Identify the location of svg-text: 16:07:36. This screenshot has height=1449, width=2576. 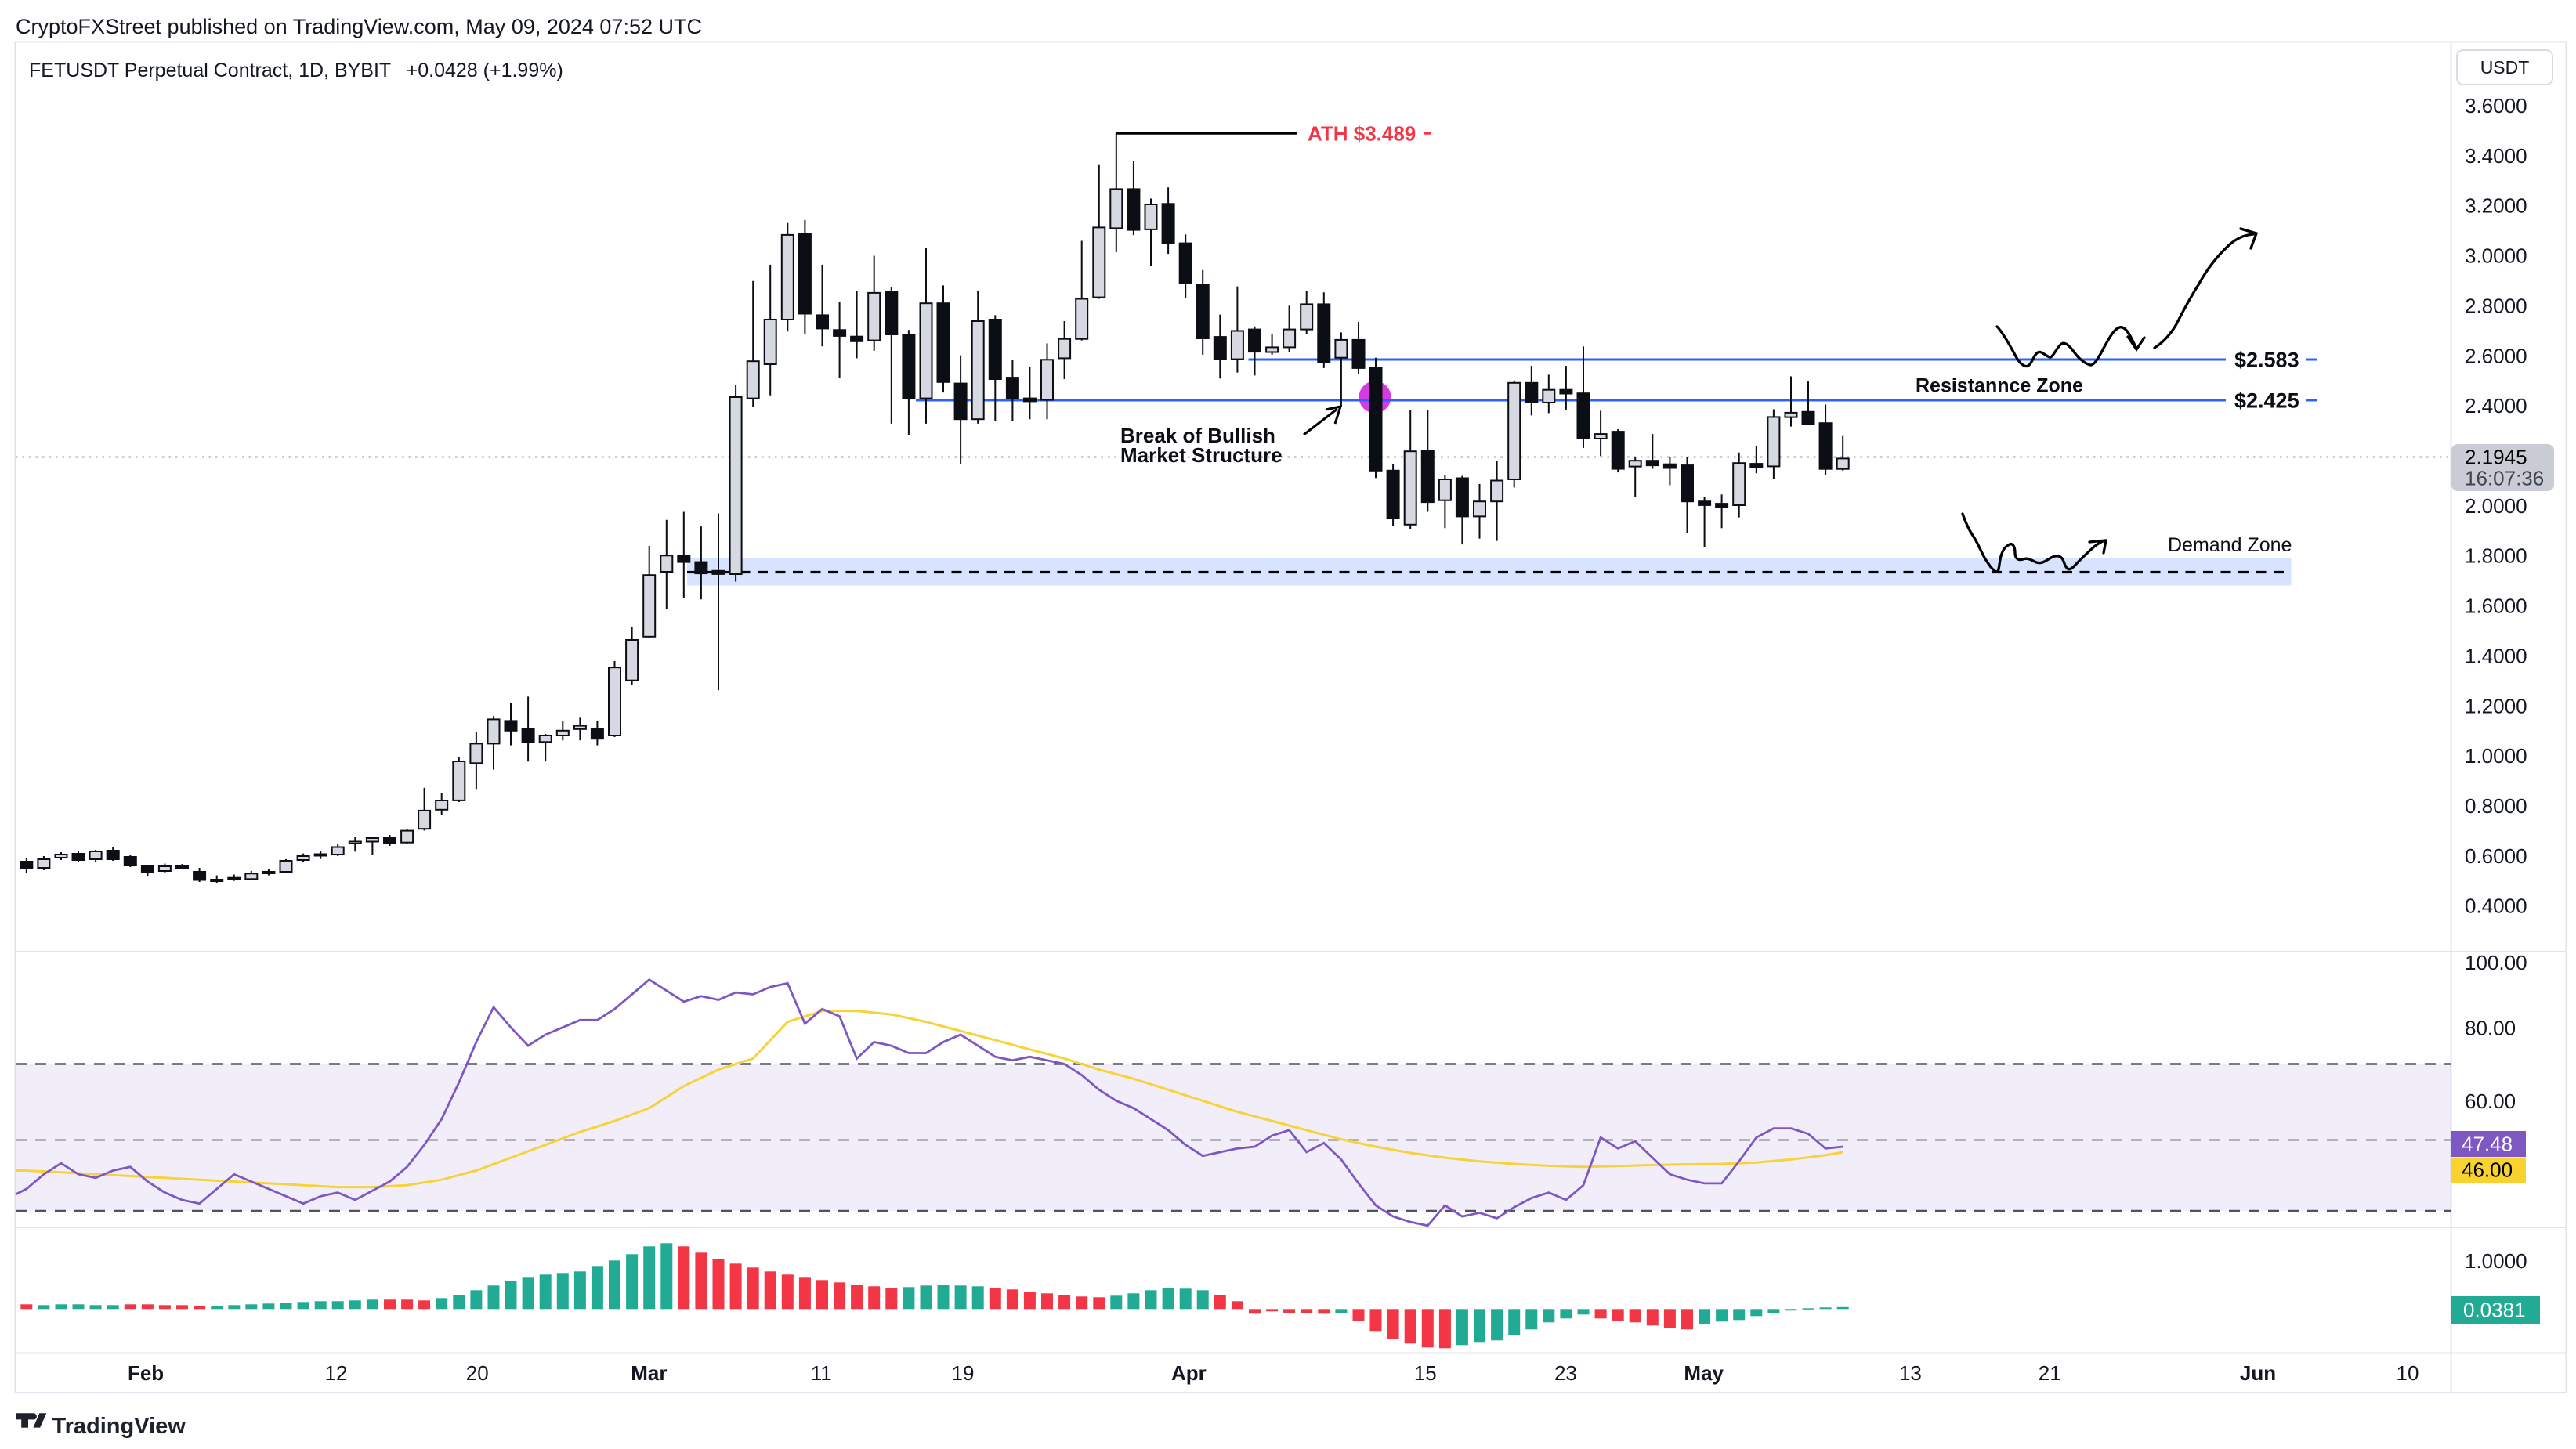
(2504, 478).